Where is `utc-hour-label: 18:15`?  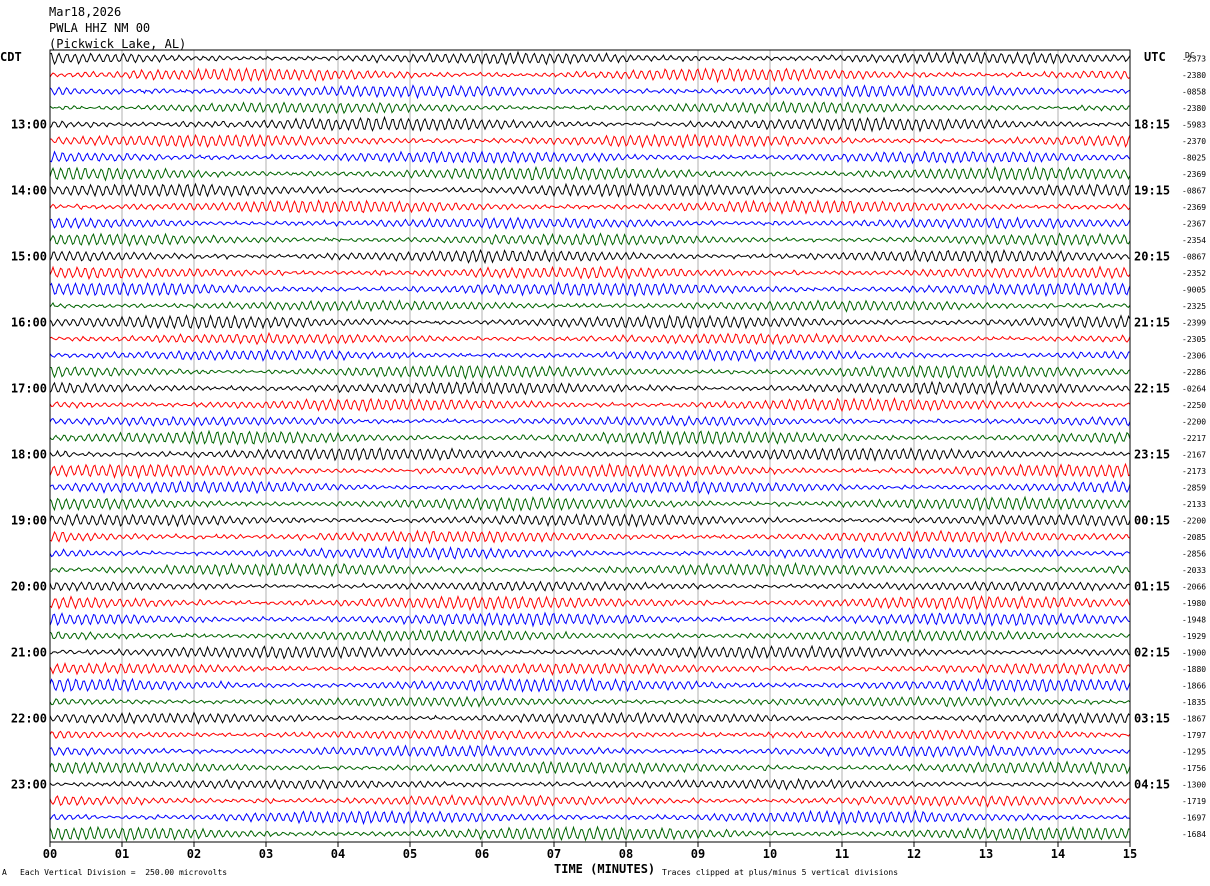 utc-hour-label: 18:15 is located at coordinates (1152, 124).